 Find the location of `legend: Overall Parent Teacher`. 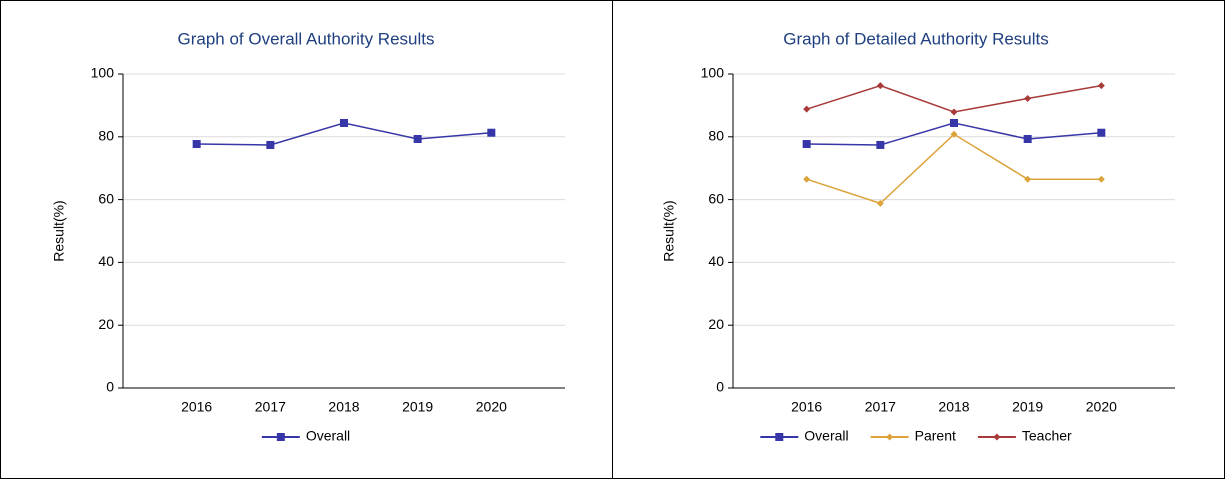

legend: Overall Parent Teacher is located at coordinates (916, 436).